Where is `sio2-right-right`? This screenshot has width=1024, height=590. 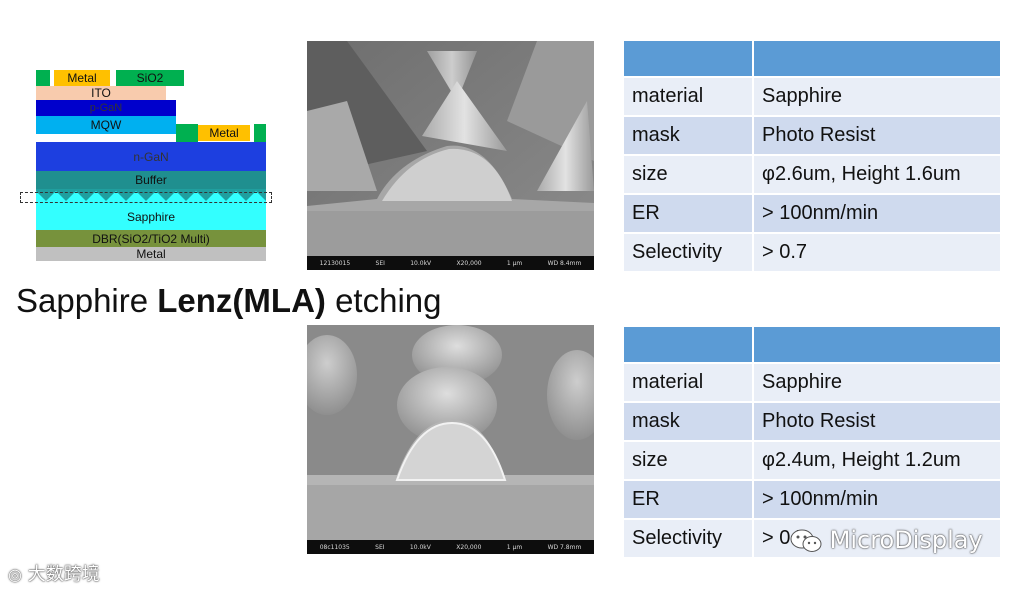
sio2-right-right is located at coordinates (260, 133).